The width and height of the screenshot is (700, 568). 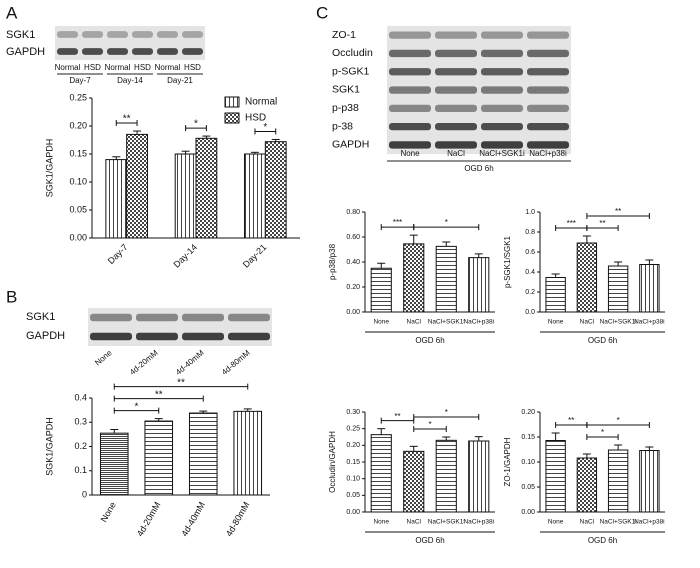 I want to click on blot-lane-label: Normal, so click(x=118, y=67).